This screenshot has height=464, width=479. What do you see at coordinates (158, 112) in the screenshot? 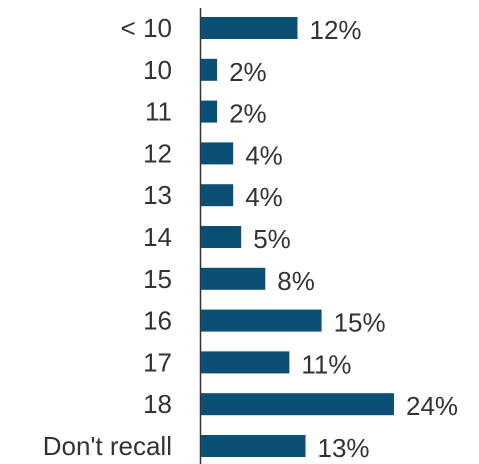
I see `category-label: 11` at bounding box center [158, 112].